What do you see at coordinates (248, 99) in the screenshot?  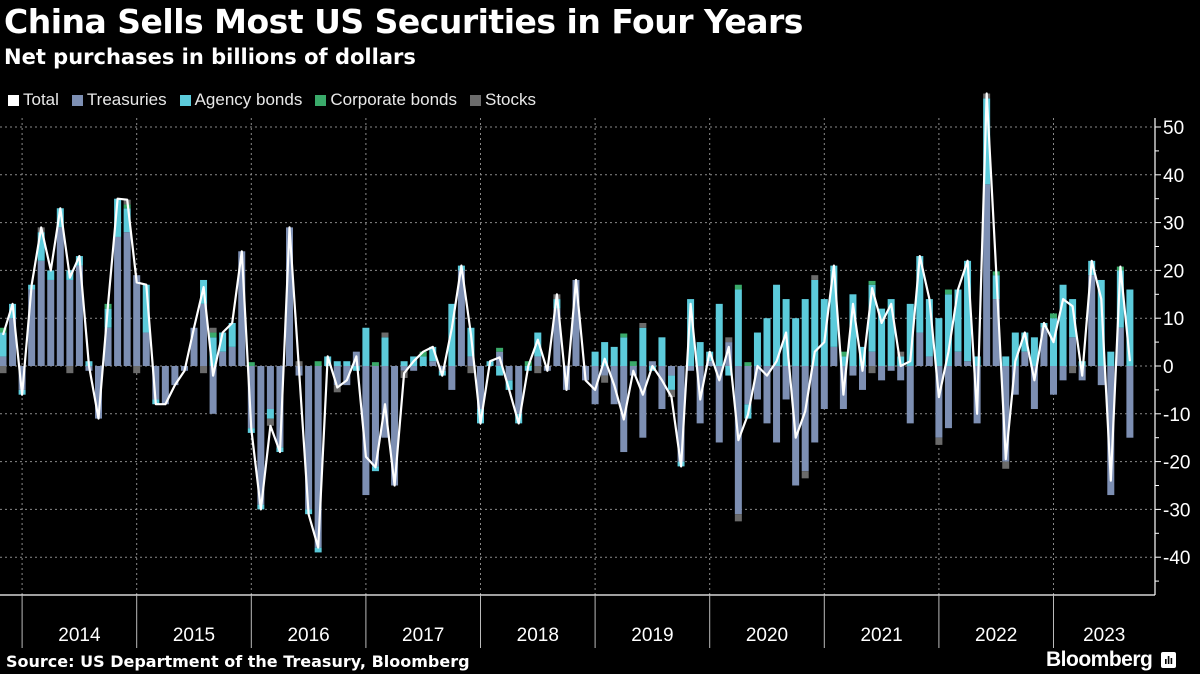 I see `legend-label: Agency bonds` at bounding box center [248, 99].